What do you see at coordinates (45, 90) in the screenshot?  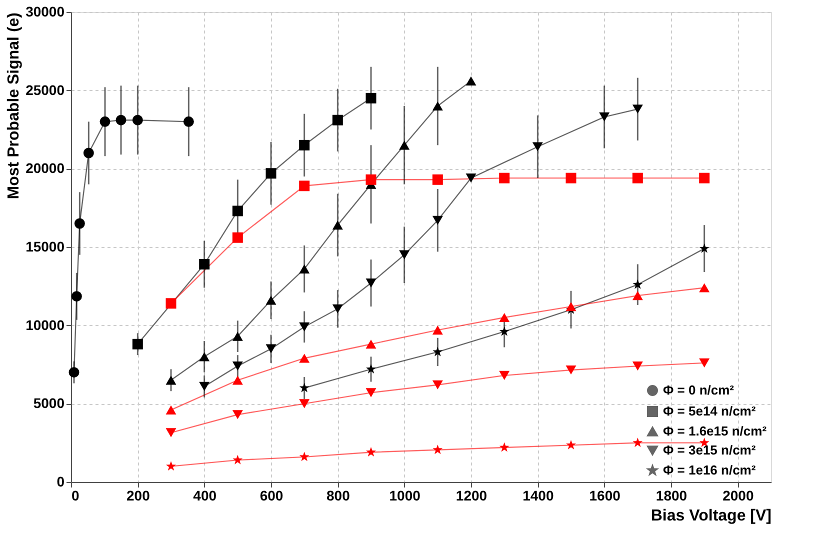 I see `y-tick-label: 25000` at bounding box center [45, 90].